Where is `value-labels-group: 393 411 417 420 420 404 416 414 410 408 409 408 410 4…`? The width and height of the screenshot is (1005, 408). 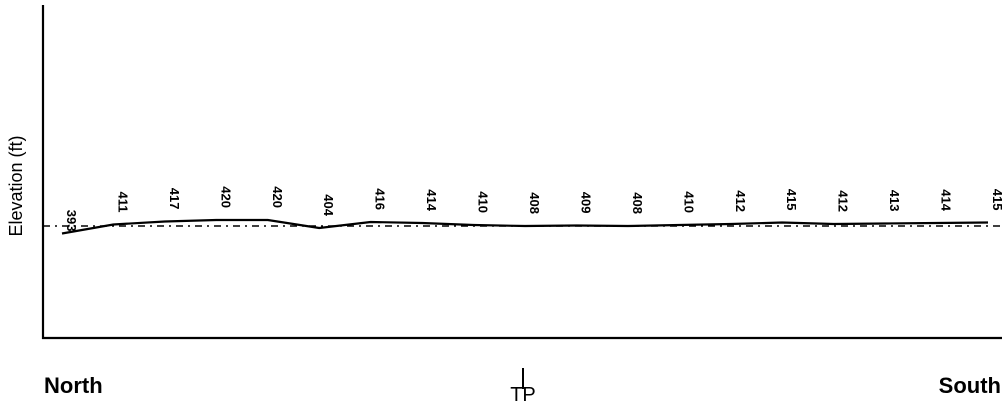
value-labels-group: 393 411 417 420 420 404 416 414 410 408 409 408 410 4… is located at coordinates (534, 208).